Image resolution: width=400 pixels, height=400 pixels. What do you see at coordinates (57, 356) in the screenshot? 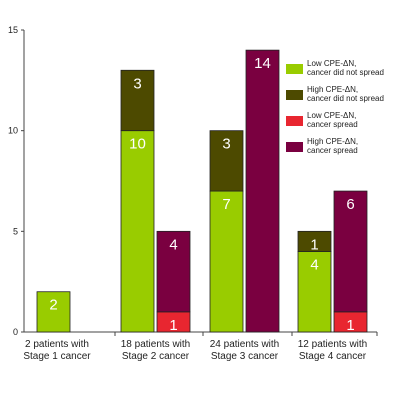
I see `x-category-label: Stage 1 cancer` at bounding box center [57, 356].